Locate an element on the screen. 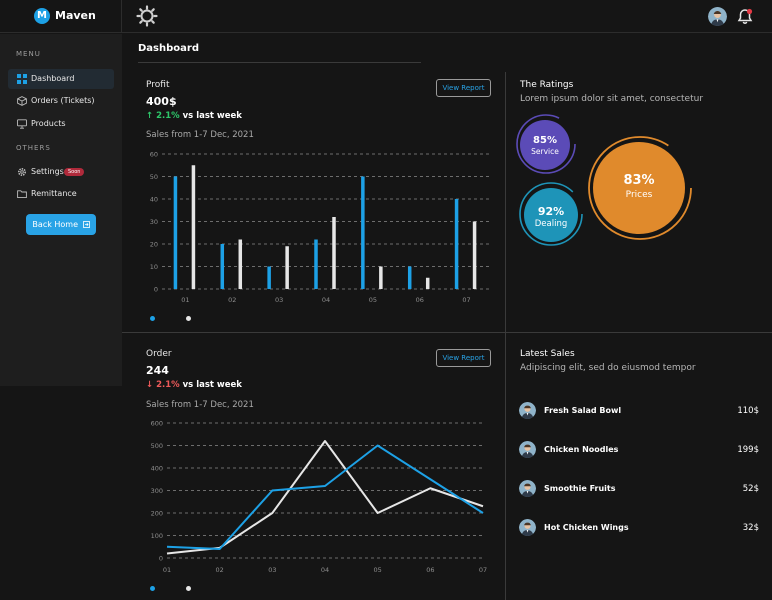  y-tick-label: 300 is located at coordinates (157, 491).